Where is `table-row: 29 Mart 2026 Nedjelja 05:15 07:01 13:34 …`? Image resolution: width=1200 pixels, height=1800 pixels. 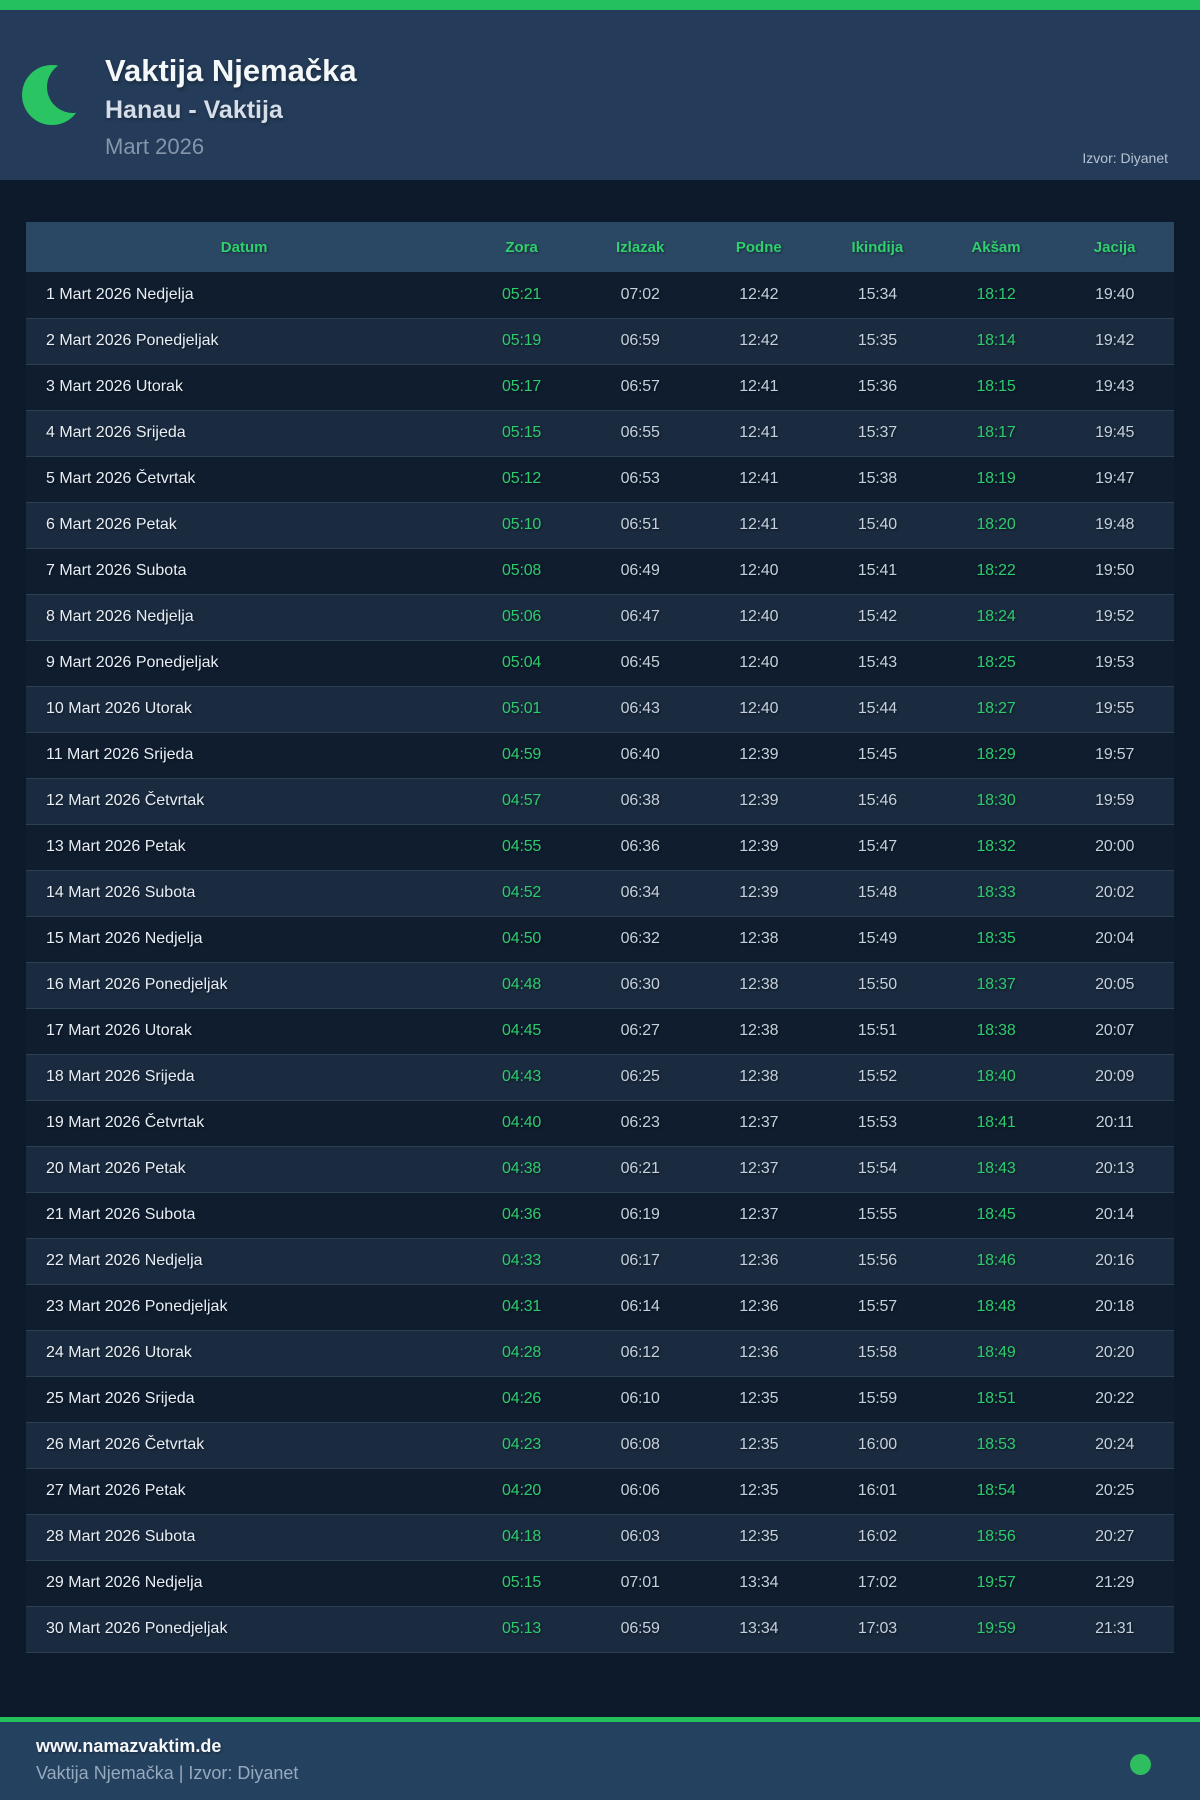
table-row: 29 Mart 2026 Nedjelja 05:15 07:01 13:34 … is located at coordinates (600, 1583).